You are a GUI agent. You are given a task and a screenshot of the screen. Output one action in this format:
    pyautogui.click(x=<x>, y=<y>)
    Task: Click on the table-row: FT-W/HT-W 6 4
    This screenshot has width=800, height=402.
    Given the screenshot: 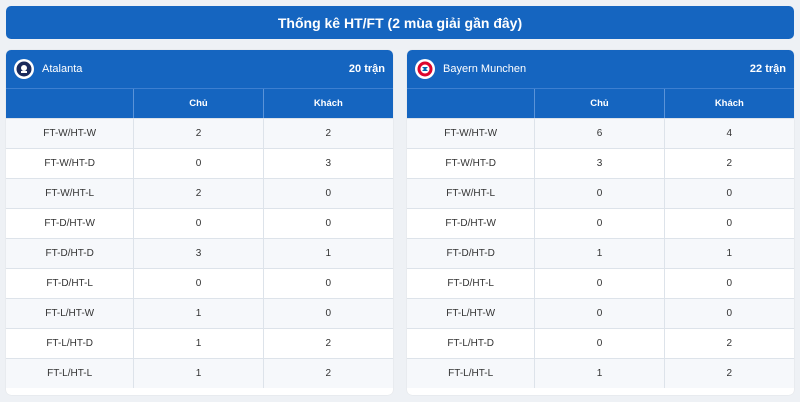 What is the action you would take?
    pyautogui.click(x=600, y=133)
    